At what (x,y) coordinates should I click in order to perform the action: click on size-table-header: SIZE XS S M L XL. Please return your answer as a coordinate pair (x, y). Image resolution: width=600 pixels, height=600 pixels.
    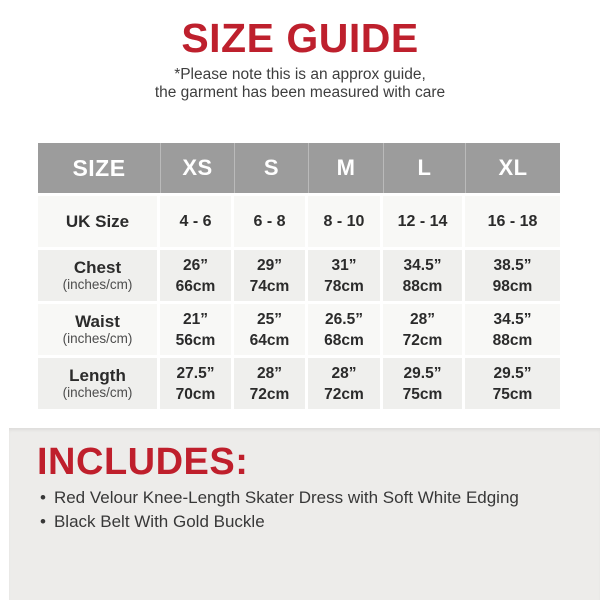
    Looking at the image, I should click on (299, 168).